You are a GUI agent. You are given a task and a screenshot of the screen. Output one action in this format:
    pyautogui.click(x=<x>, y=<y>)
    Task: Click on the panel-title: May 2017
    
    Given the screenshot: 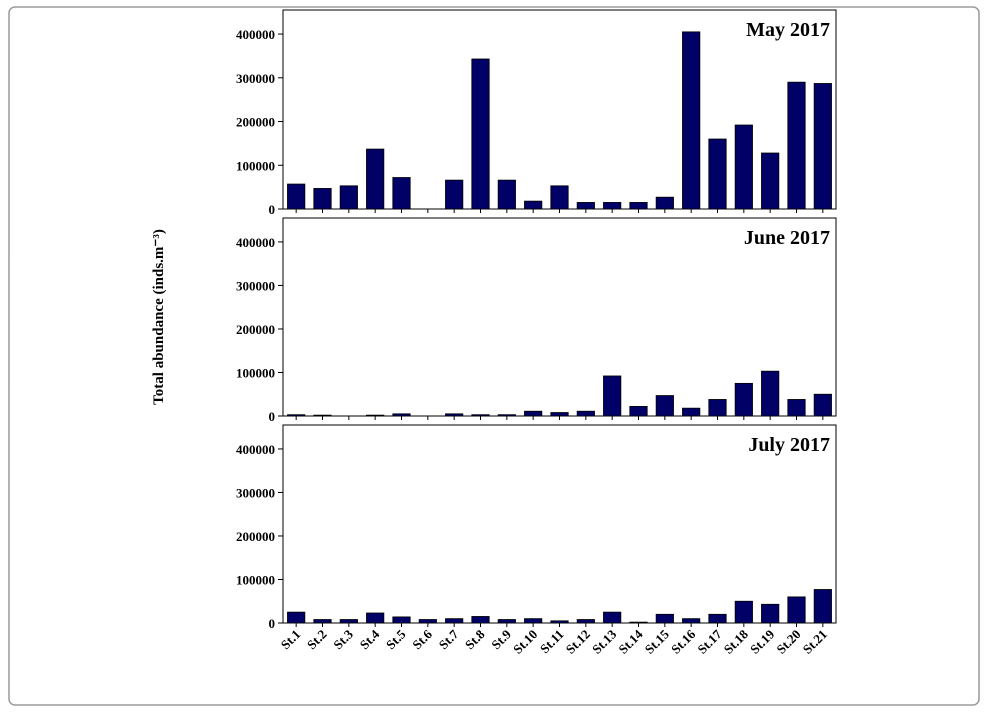 What is the action you would take?
    pyautogui.click(x=788, y=30)
    